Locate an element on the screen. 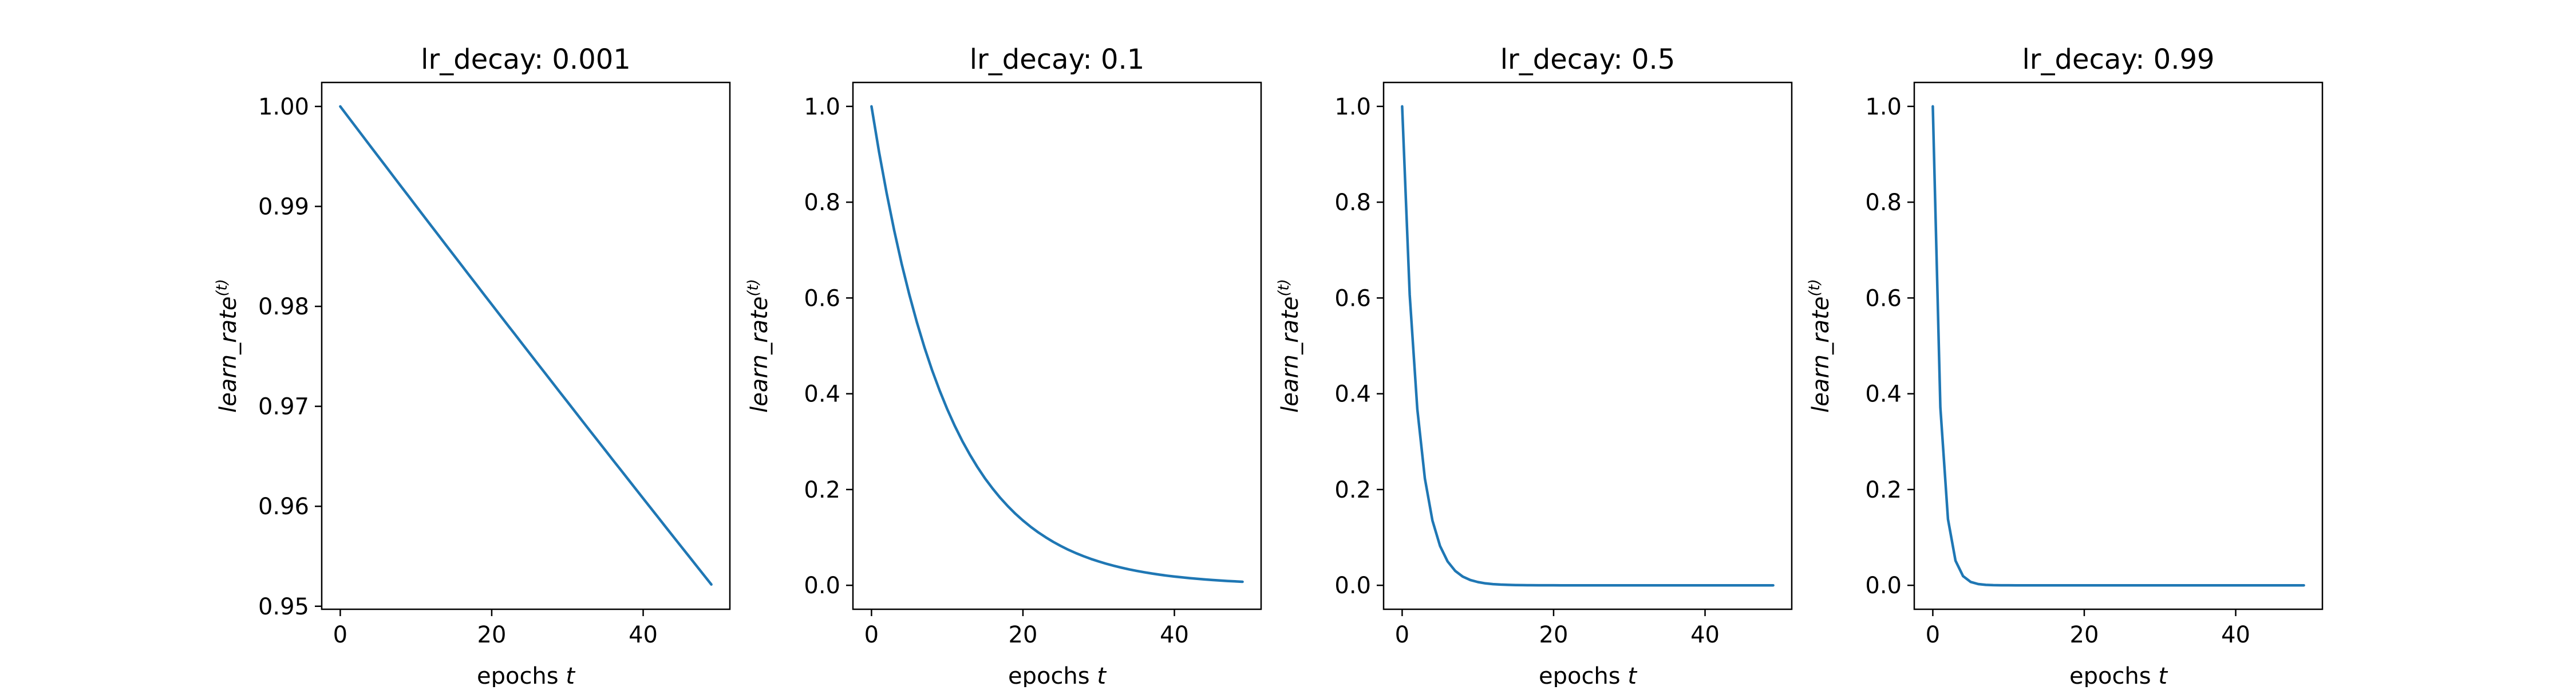  panel-3-series-line is located at coordinates (1588, 346).